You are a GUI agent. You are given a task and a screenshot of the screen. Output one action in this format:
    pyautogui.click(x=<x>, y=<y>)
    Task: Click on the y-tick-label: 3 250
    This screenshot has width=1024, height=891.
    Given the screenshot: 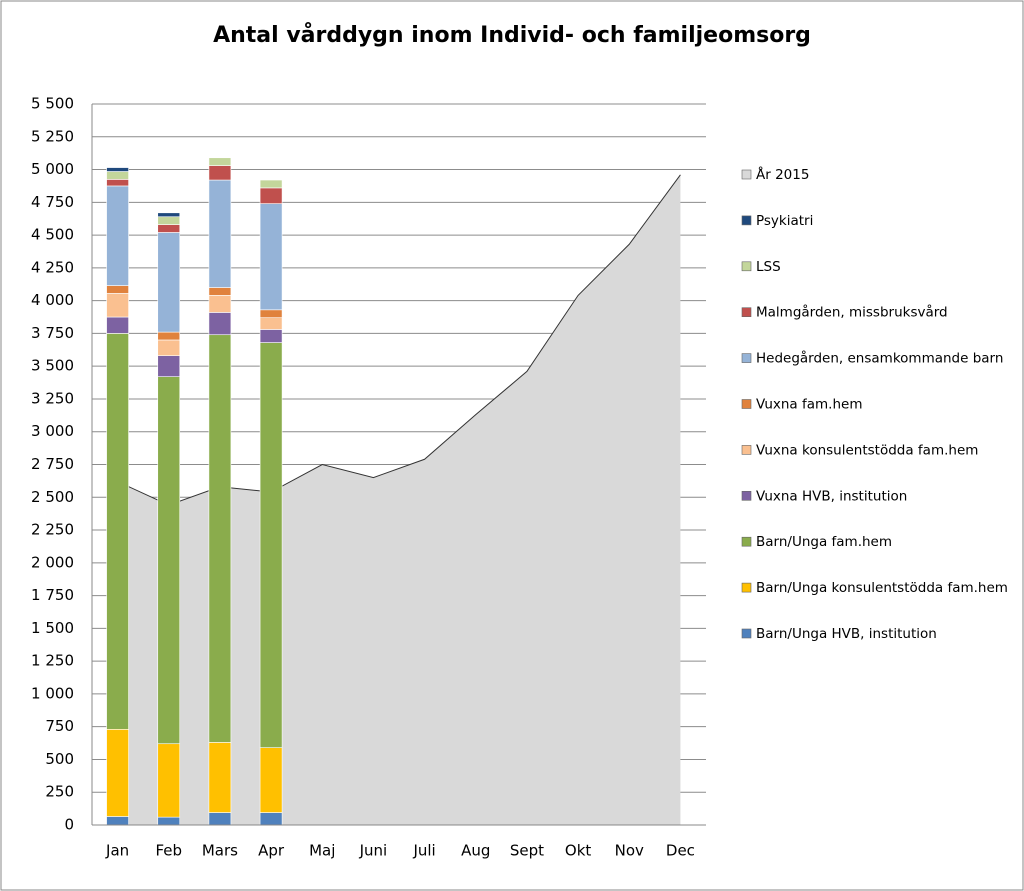 What is the action you would take?
    pyautogui.click(x=52, y=398)
    